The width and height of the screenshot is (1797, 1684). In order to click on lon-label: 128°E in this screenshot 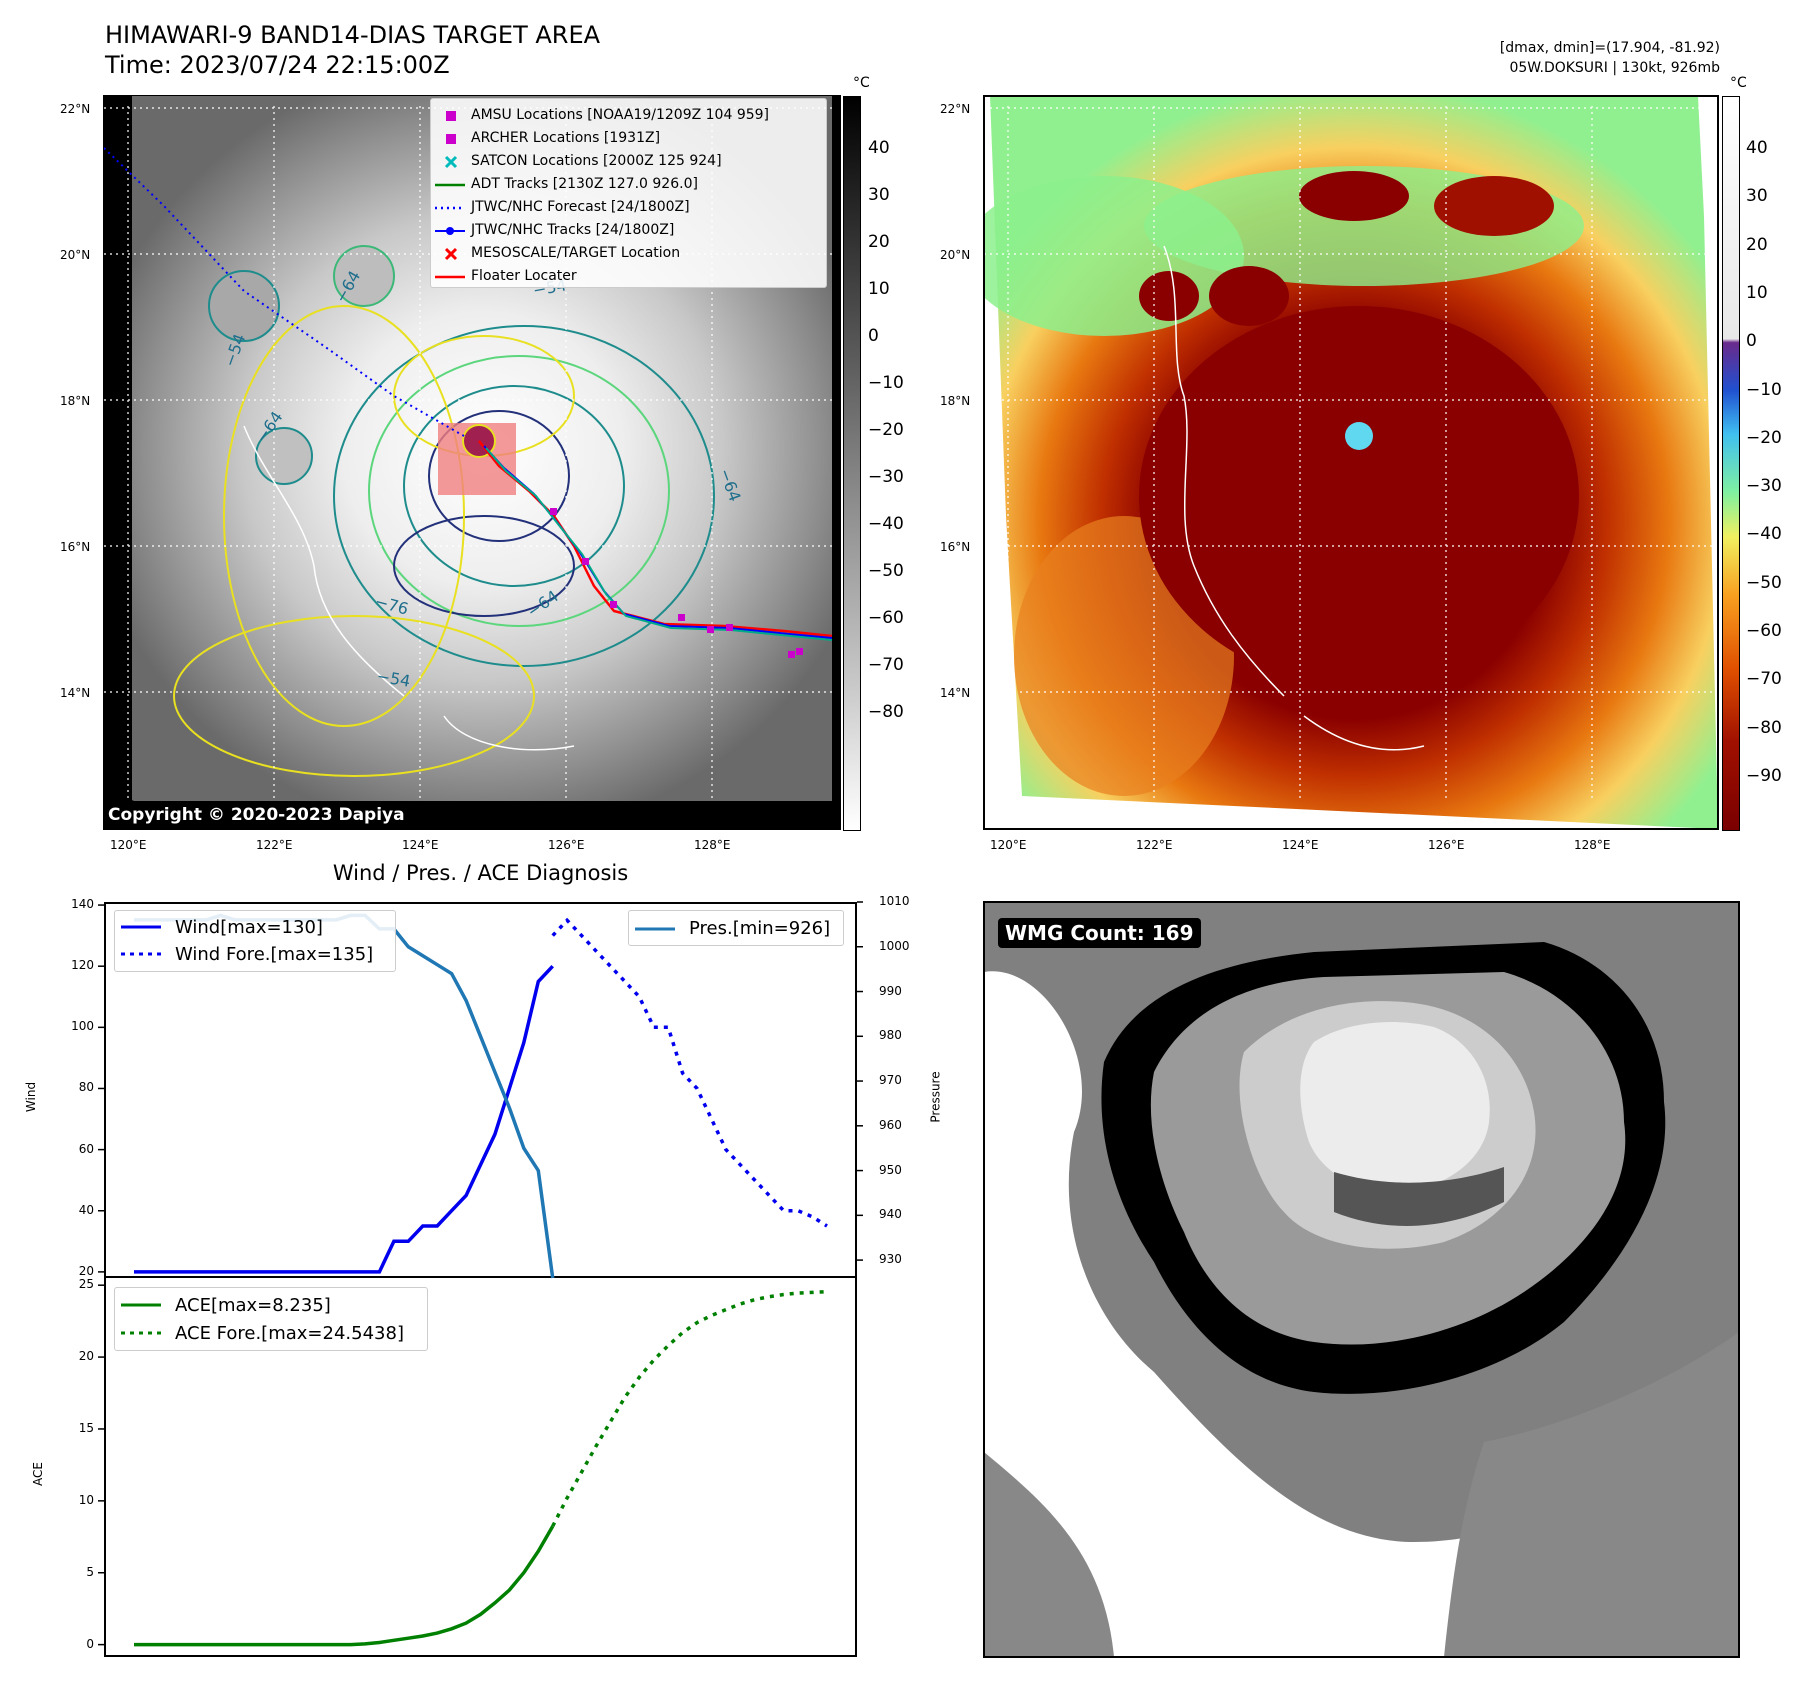, I will do `click(1592, 845)`.